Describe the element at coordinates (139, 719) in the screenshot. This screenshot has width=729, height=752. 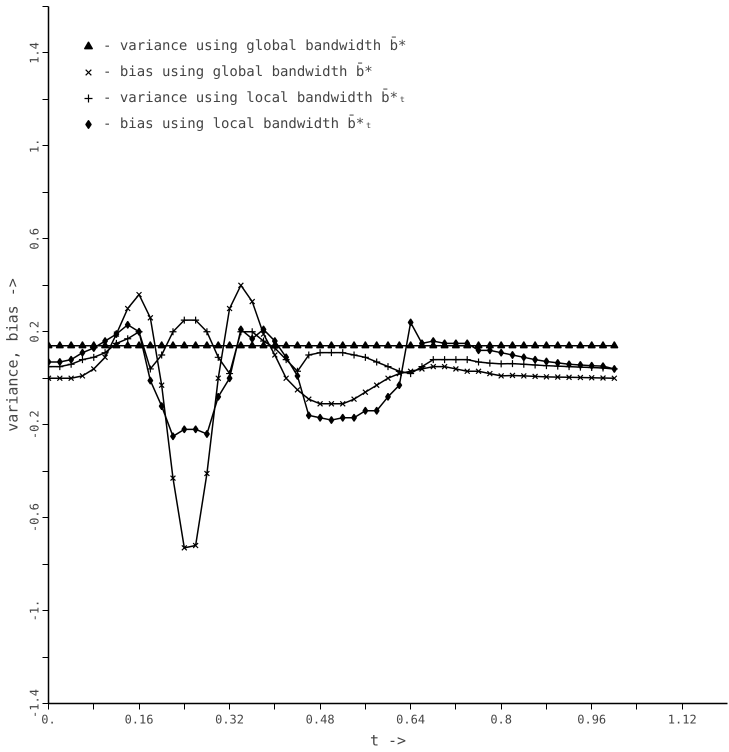
I see `x-tick-label: 0.16` at that location.